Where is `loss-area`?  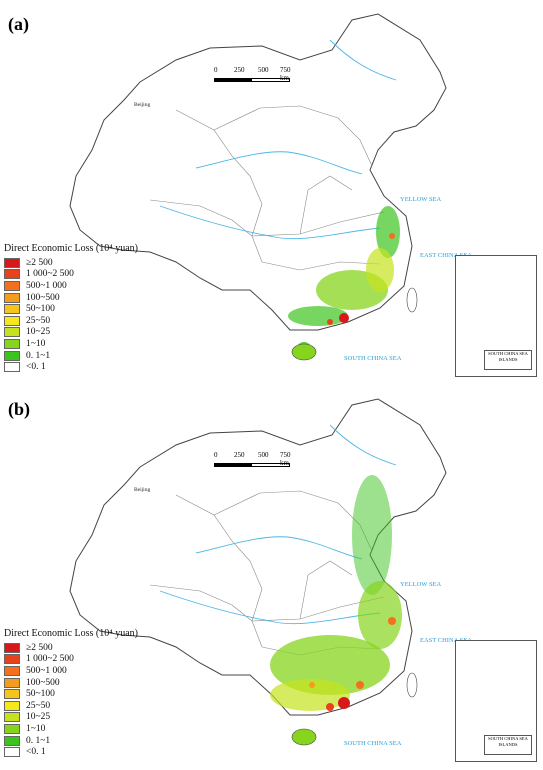
loss-area is located at coordinates (336, 593).